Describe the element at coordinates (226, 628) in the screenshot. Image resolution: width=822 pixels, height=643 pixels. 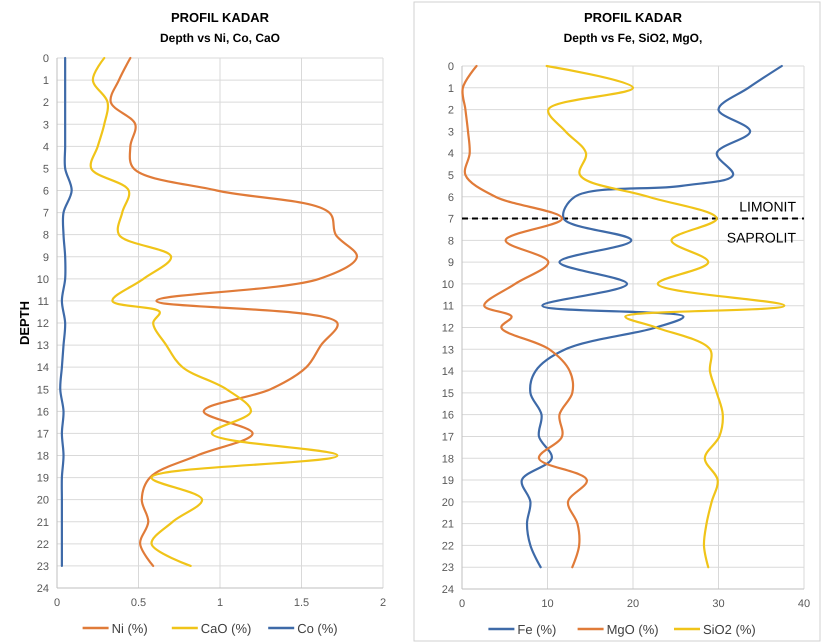
I see `legend-label: CaO (%)` at that location.